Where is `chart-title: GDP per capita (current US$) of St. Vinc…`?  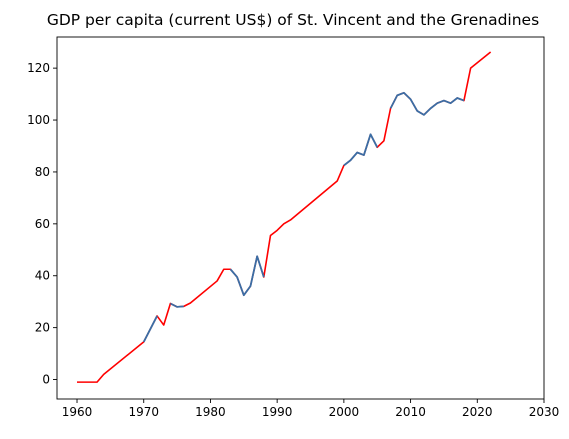 chart-title: GDP per capita (current US$) of St. Vinc… is located at coordinates (293, 20).